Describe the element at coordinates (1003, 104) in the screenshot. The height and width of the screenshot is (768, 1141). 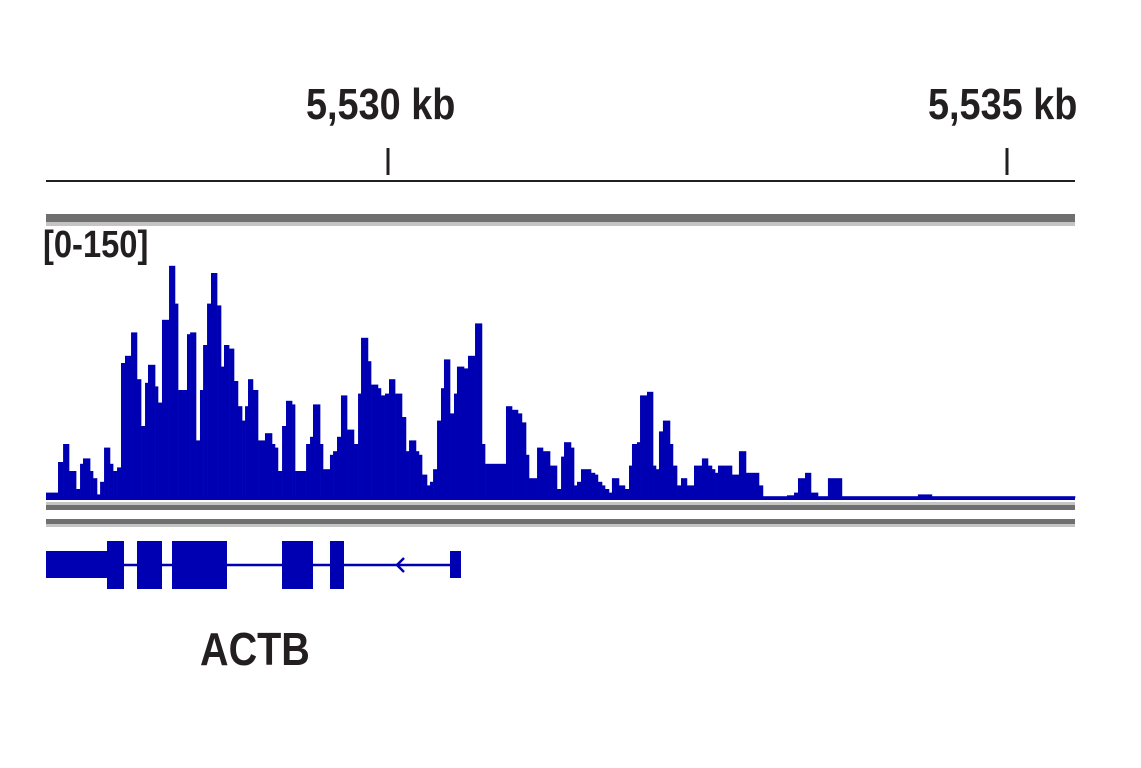
I see `tick-label-5535: 5,535 kb` at that location.